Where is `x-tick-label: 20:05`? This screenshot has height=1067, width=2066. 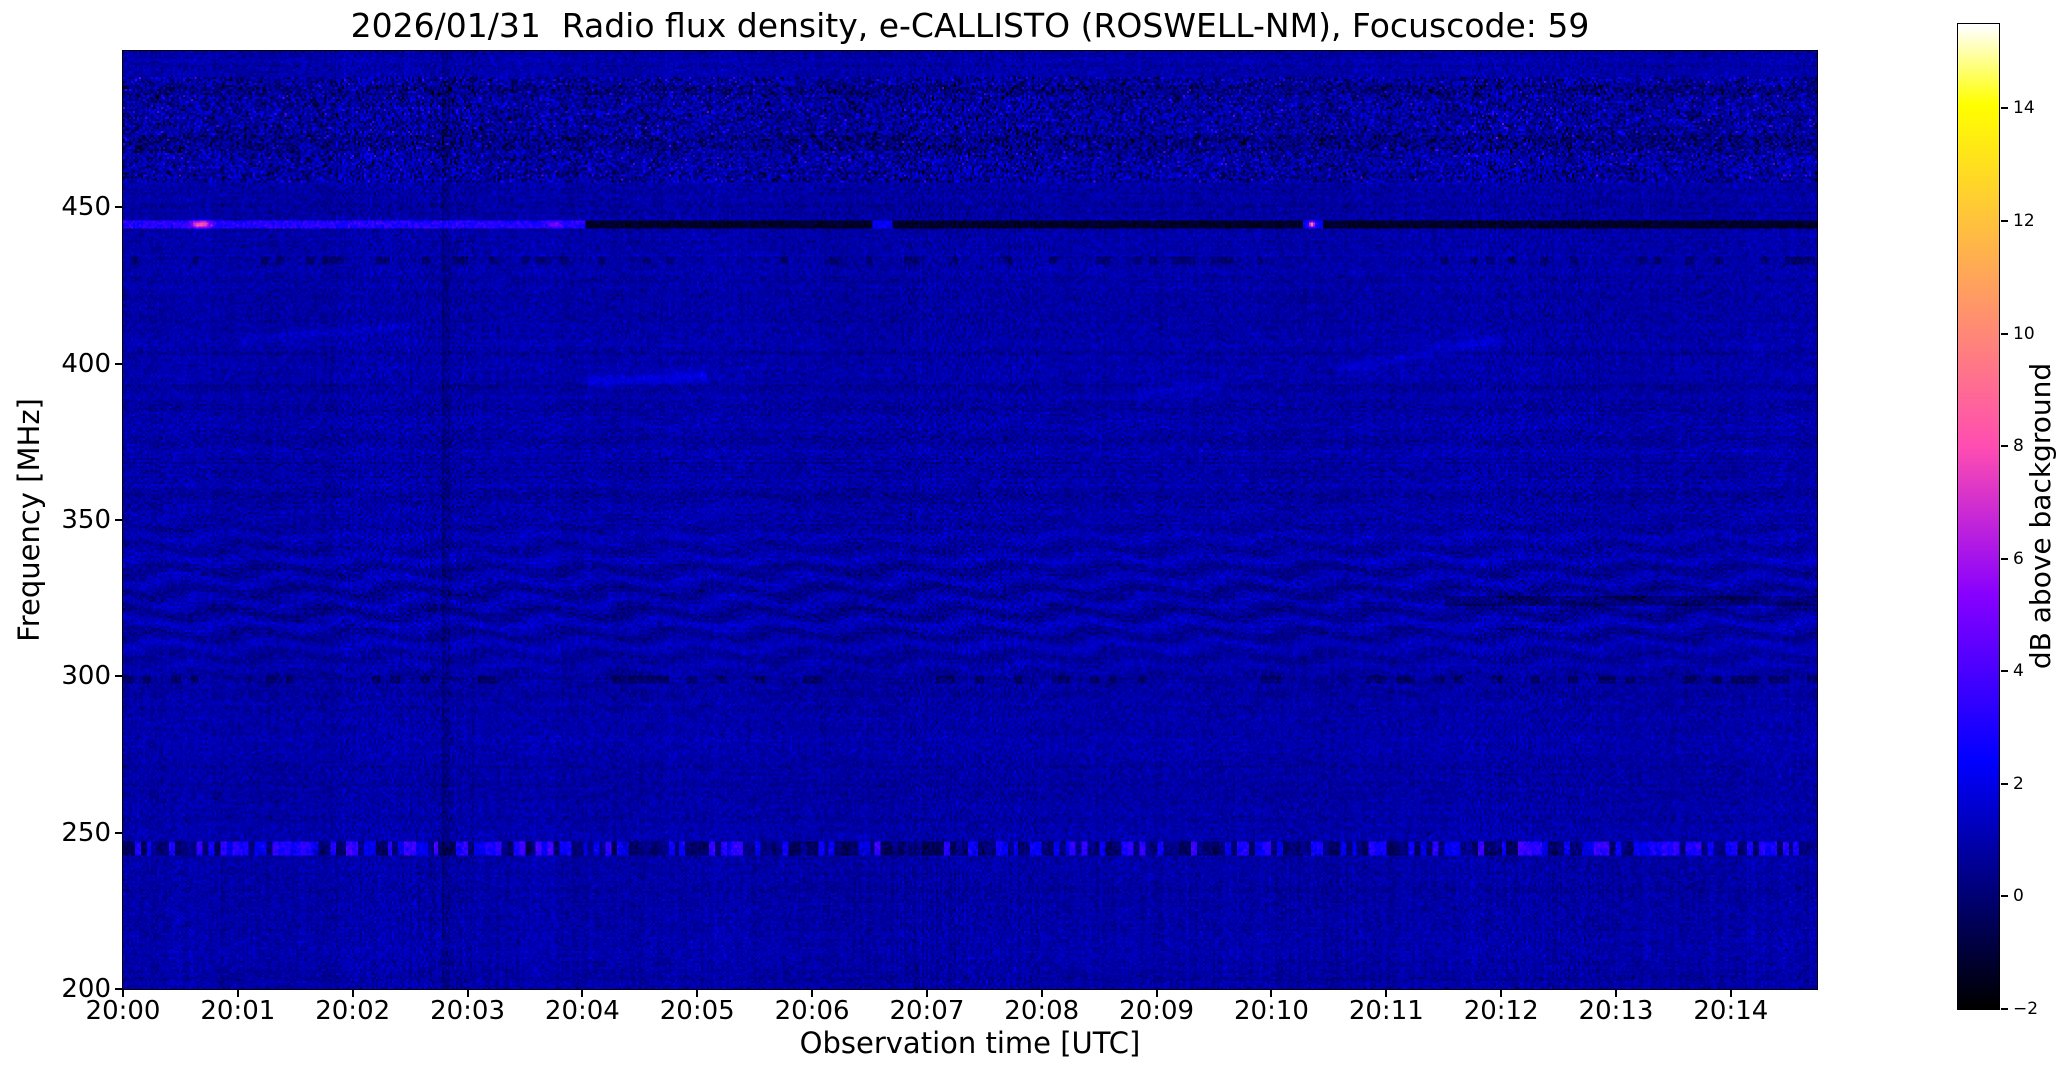 x-tick-label: 20:05 is located at coordinates (697, 1011).